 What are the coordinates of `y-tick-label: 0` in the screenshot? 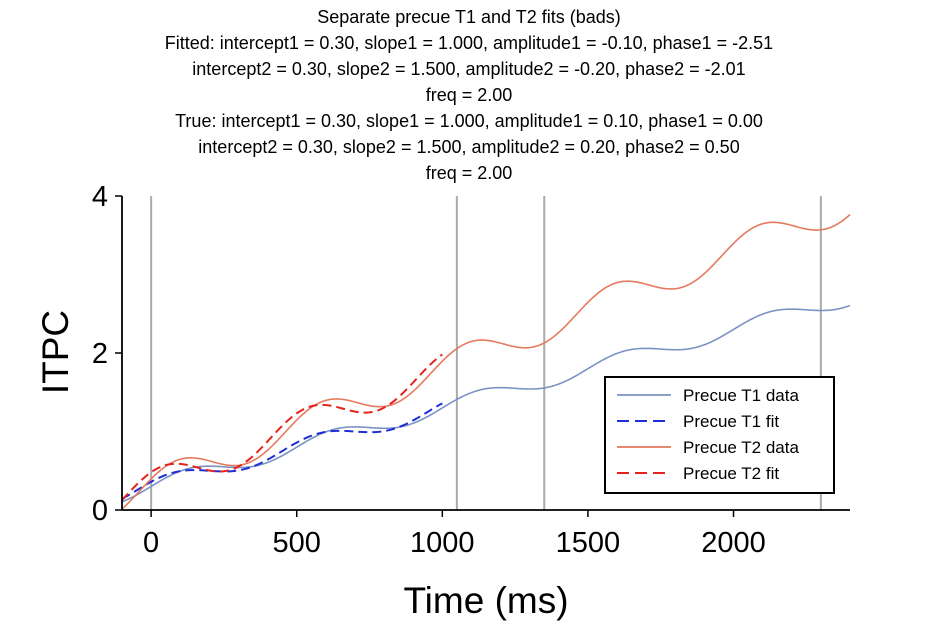 It's located at (100, 511).